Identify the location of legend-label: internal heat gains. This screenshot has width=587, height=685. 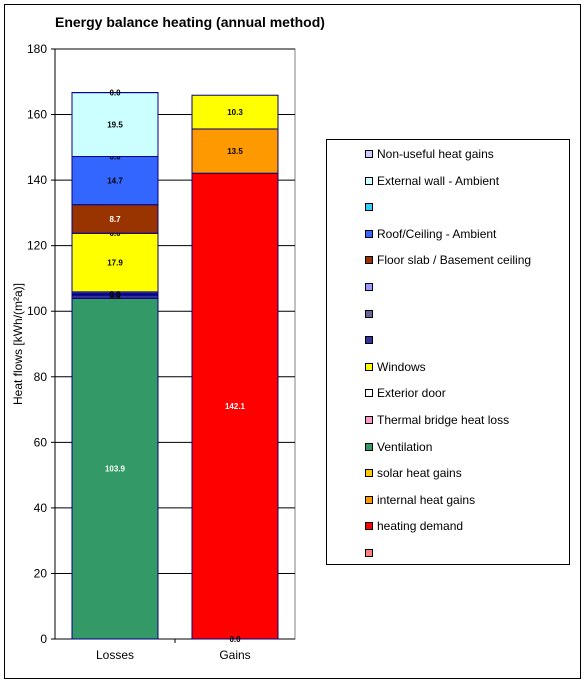
(426, 499).